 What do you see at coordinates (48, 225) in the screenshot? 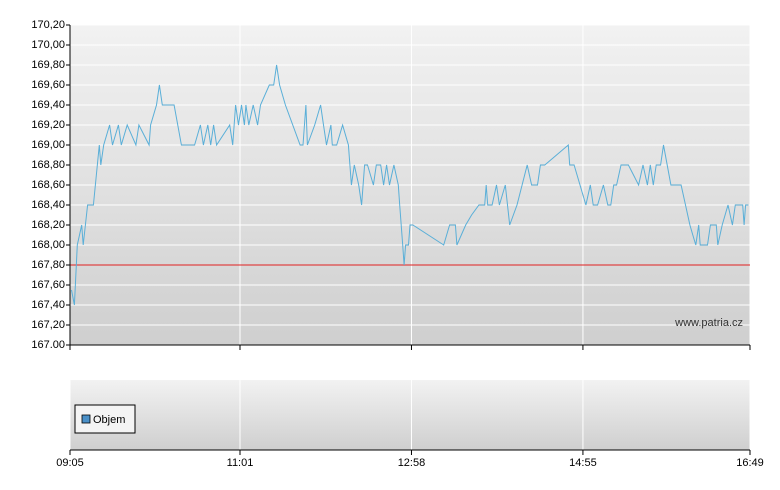
I see `y-tick-label: 168,20` at bounding box center [48, 225].